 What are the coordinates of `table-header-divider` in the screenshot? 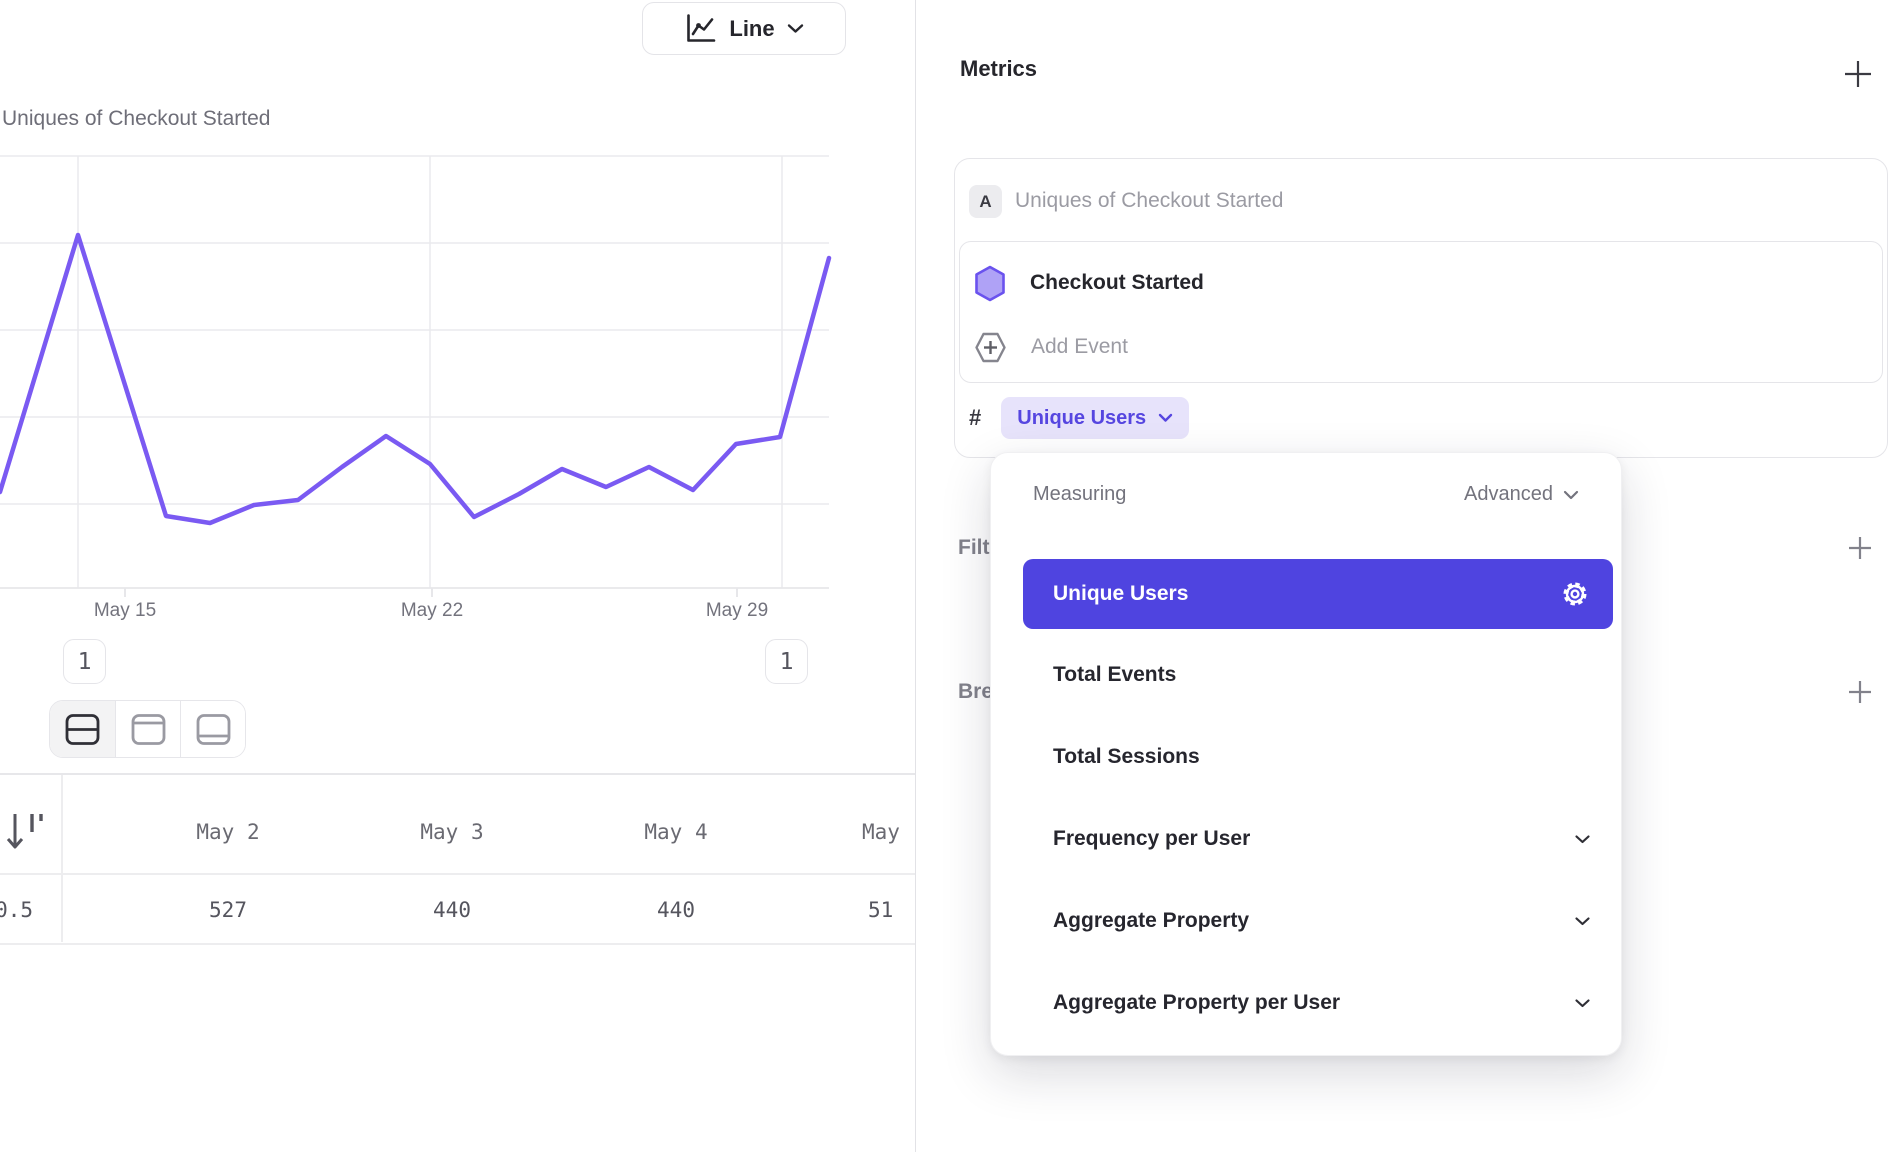 It's located at (457, 874).